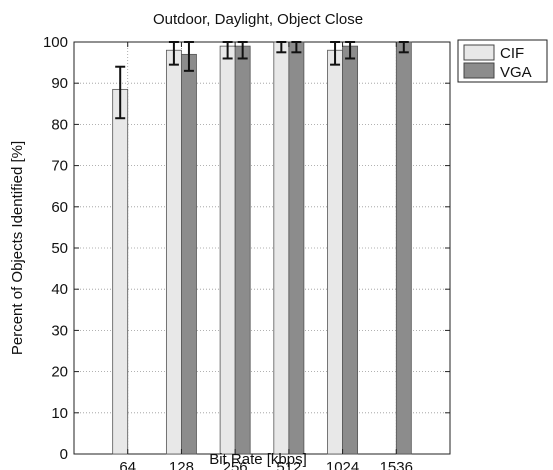  What do you see at coordinates (17, 248) in the screenshot?
I see `y-axis-label: Percent of Objects Identified [%]` at bounding box center [17, 248].